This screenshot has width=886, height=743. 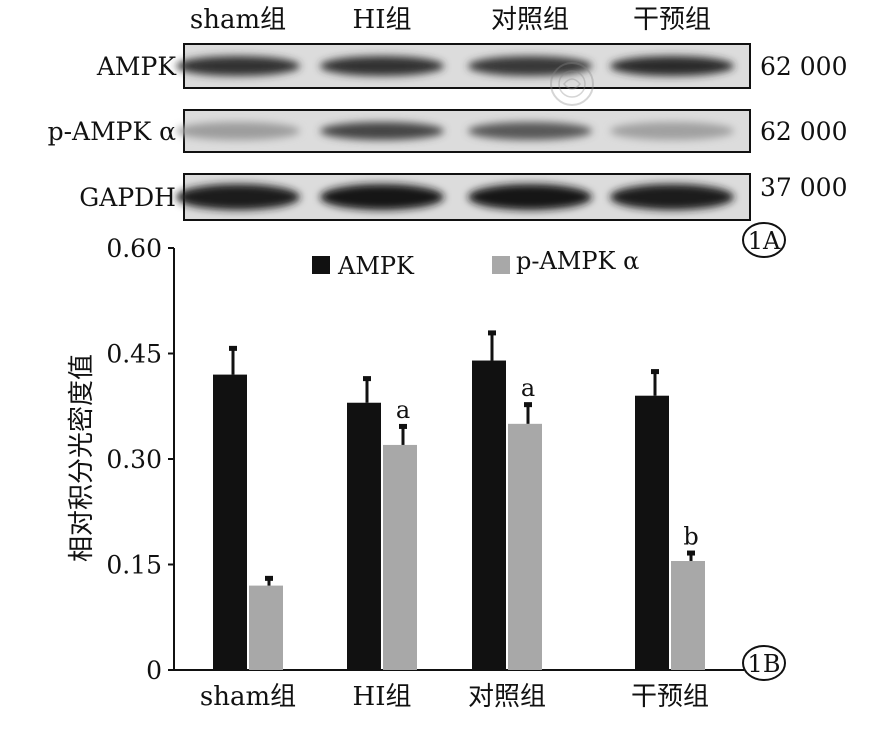 What do you see at coordinates (455, 197) in the screenshot?
I see `blot-bands-gapdh` at bounding box center [455, 197].